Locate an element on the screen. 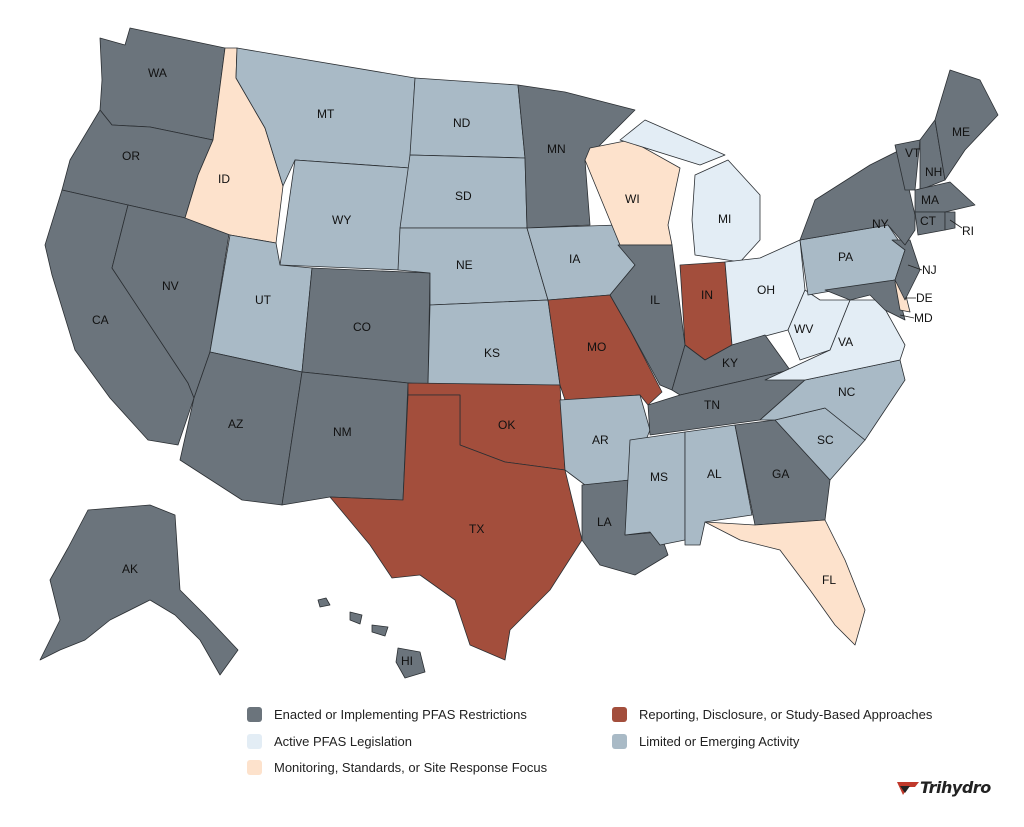 Image resolution: width=1024 pixels, height=827 pixels. label-ri: RI is located at coordinates (968, 231).